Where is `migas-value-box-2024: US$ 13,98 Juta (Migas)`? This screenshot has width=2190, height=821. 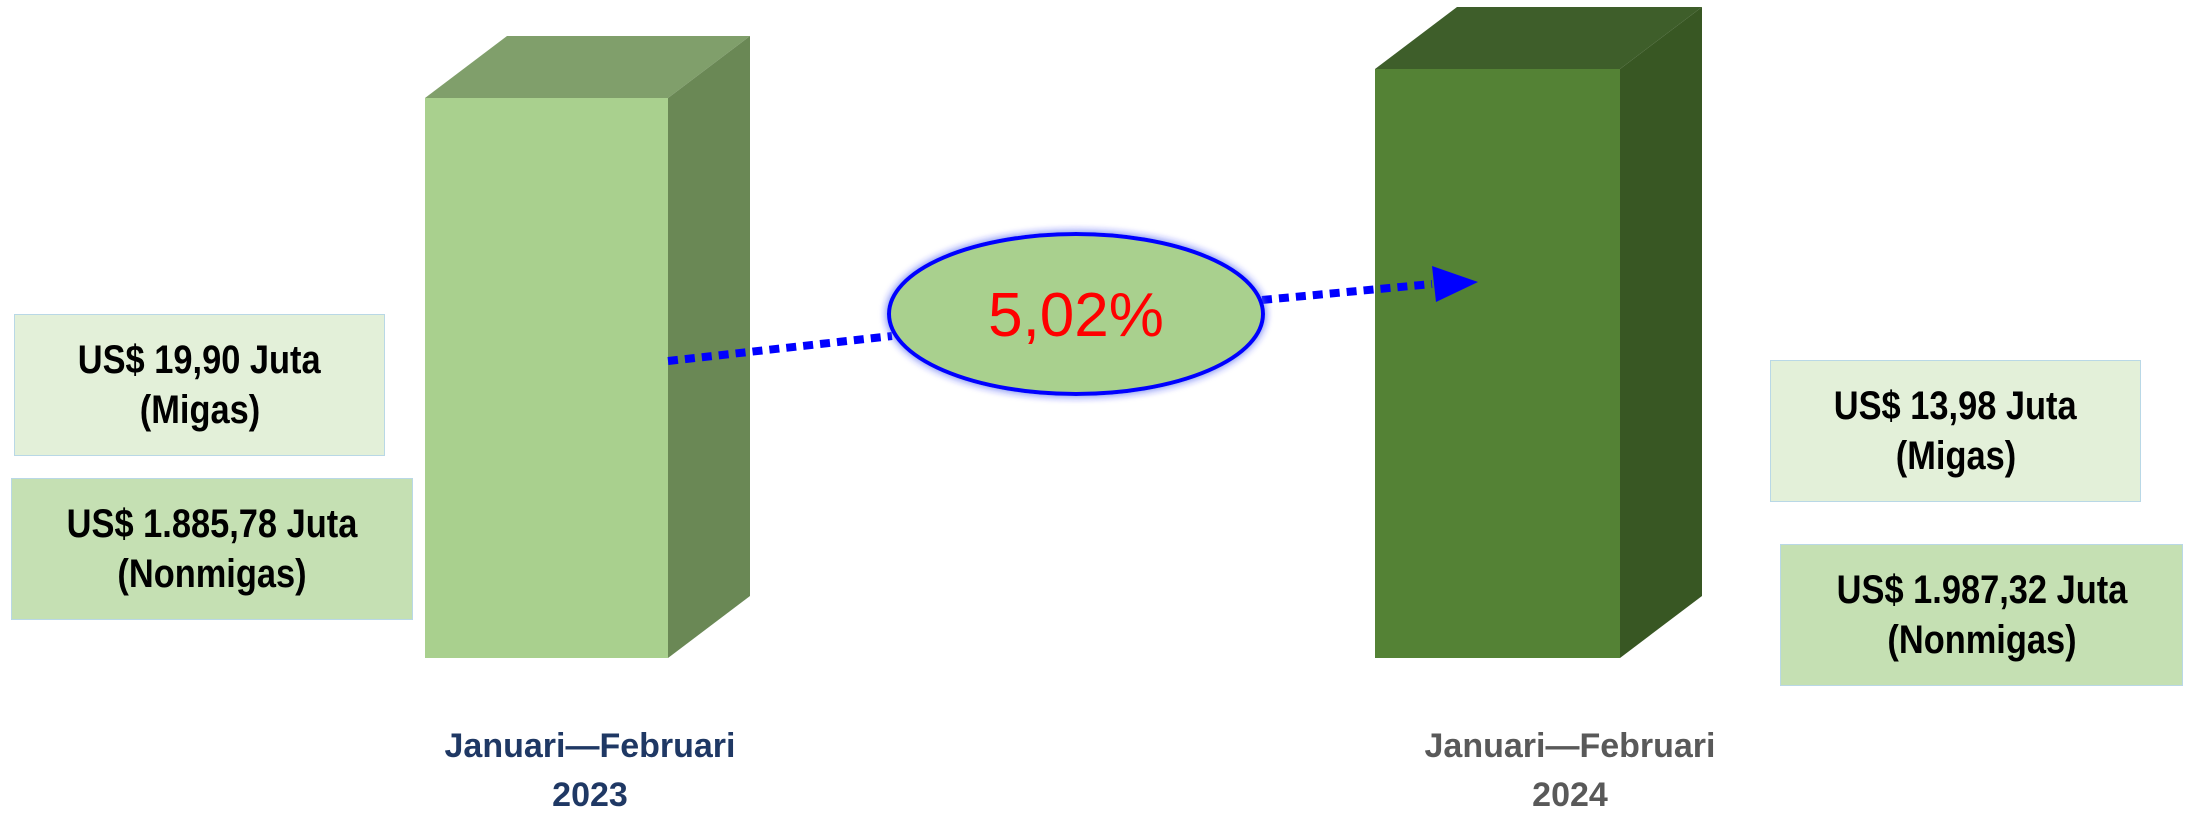
migas-value-box-2024: US$ 13,98 Juta (Migas) is located at coordinates (1955, 431).